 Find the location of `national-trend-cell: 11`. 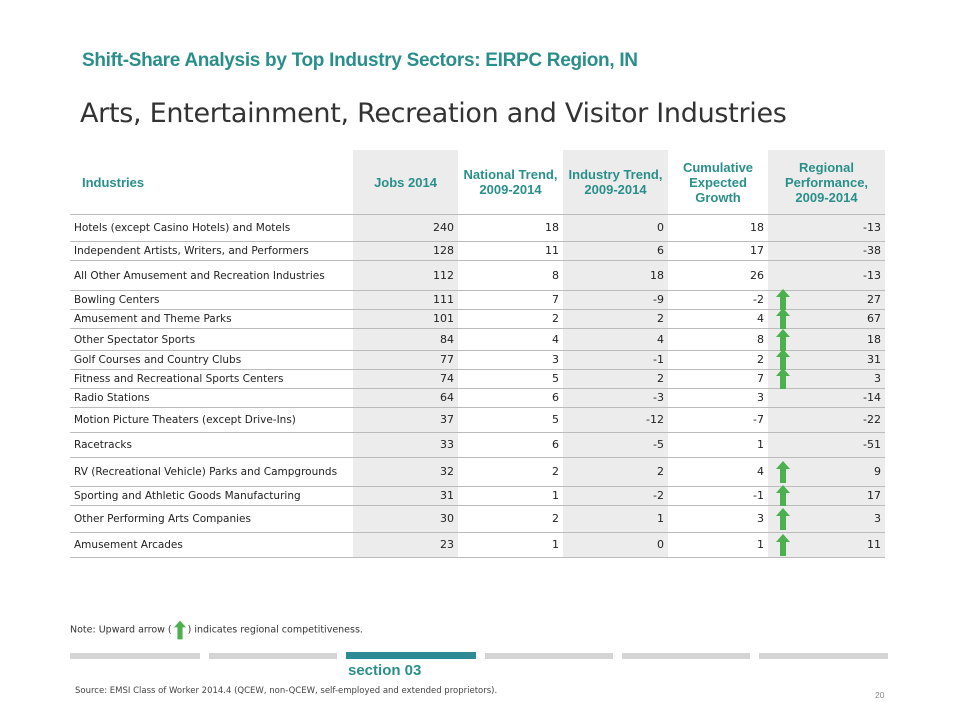

national-trend-cell: 11 is located at coordinates (510, 251).